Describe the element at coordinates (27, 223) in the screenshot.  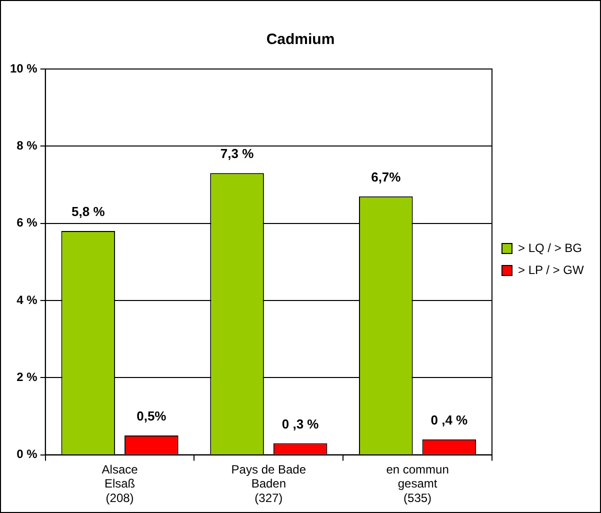
I see `y-tick-label: 6 %` at that location.